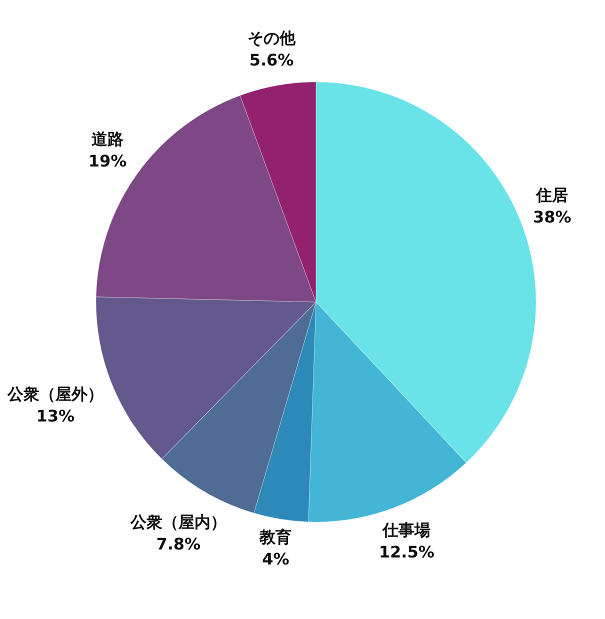  I want to click on slice-label: 公衆（屋内）, so click(177, 522).